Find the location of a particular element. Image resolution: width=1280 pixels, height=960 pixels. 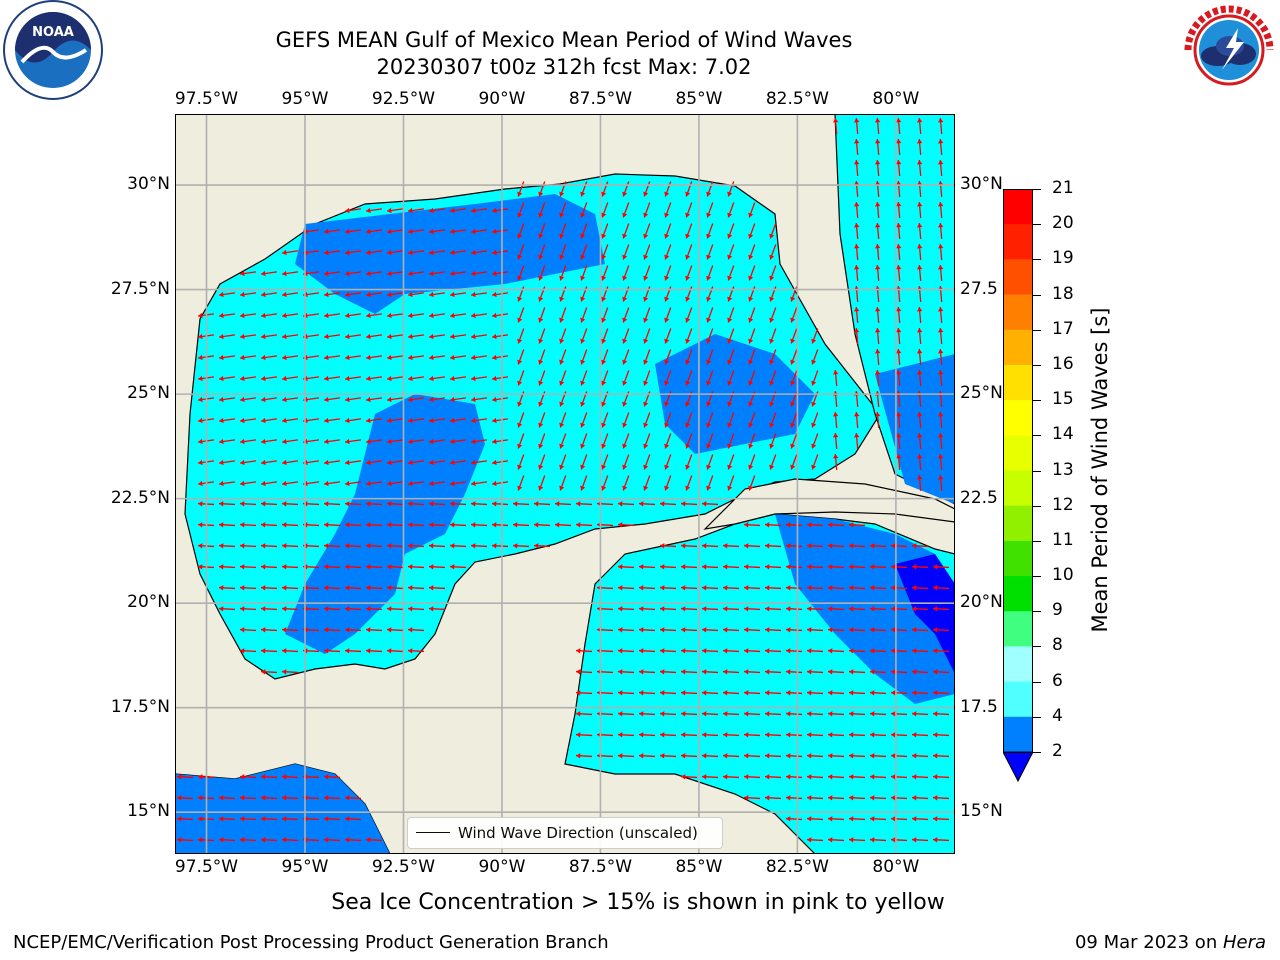

lon-tick-bottom: 82.5°W is located at coordinates (797, 867).